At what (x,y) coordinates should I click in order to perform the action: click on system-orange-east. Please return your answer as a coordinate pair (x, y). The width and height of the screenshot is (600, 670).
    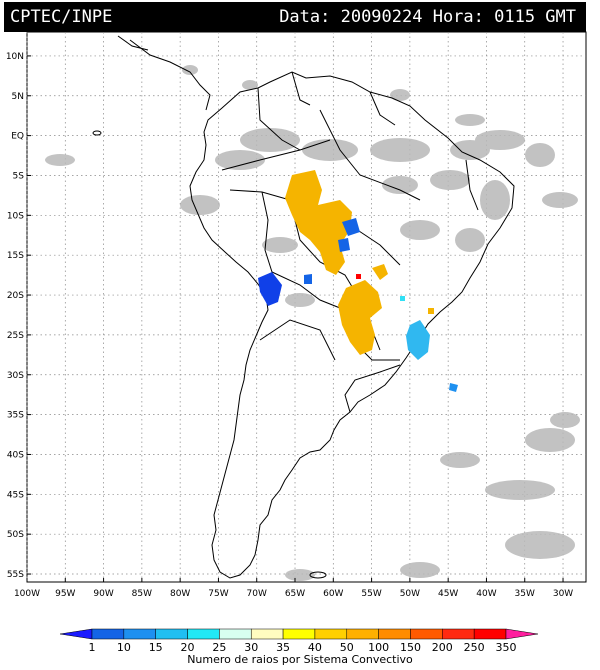
    Looking at the image, I should click on (380, 272).